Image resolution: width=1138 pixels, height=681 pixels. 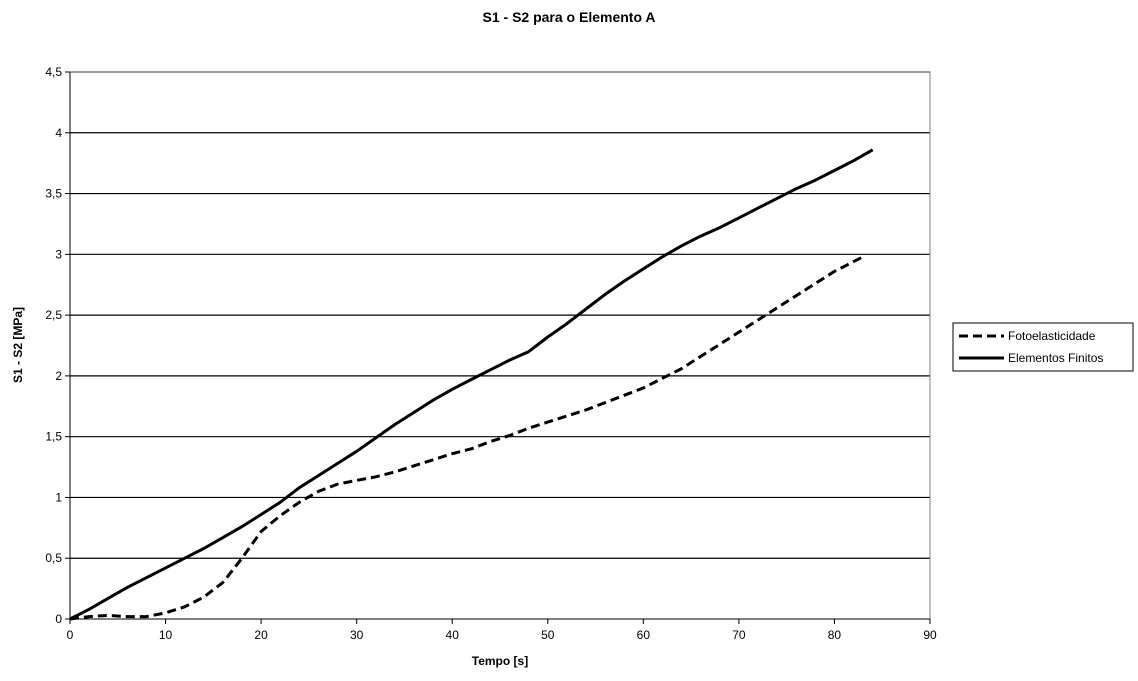 What do you see at coordinates (644, 635) in the screenshot?
I see `x-tick-label: 60` at bounding box center [644, 635].